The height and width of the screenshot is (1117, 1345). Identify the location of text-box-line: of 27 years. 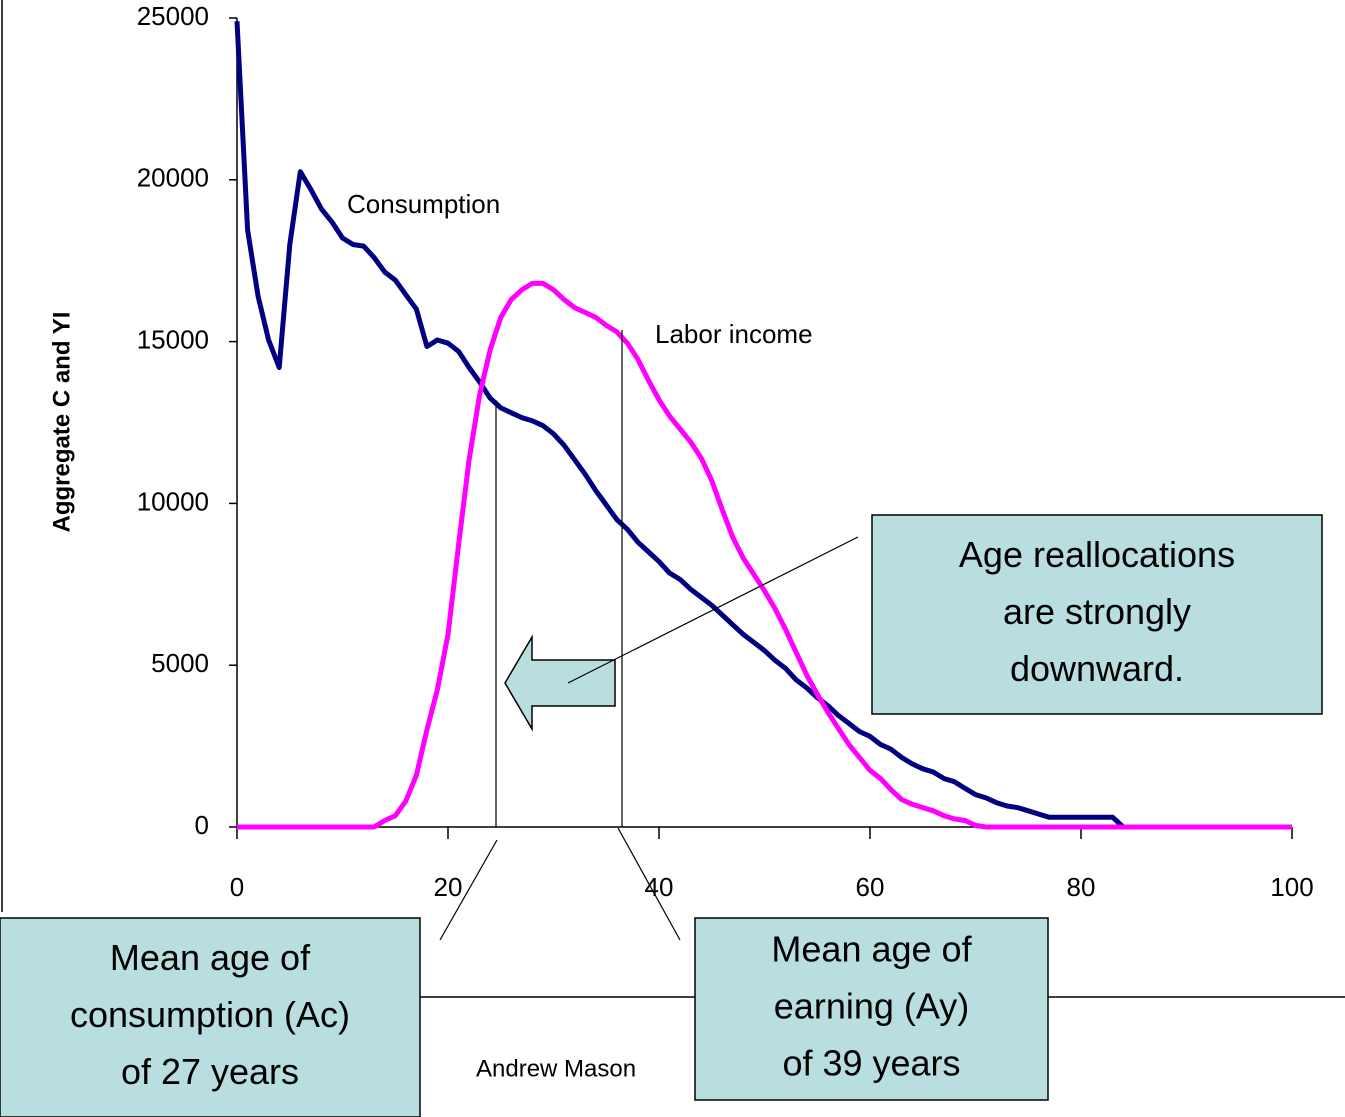
(210, 1071).